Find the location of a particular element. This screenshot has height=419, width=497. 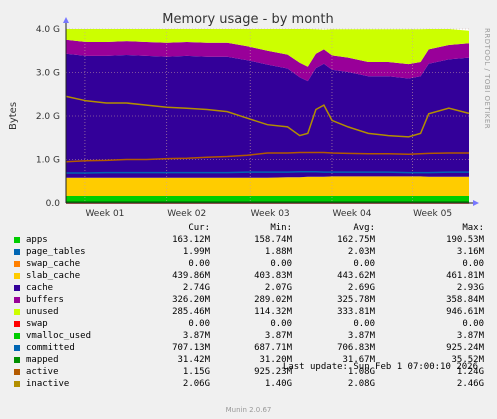

legend-cur: 1.99M is located at coordinates (196, 252).